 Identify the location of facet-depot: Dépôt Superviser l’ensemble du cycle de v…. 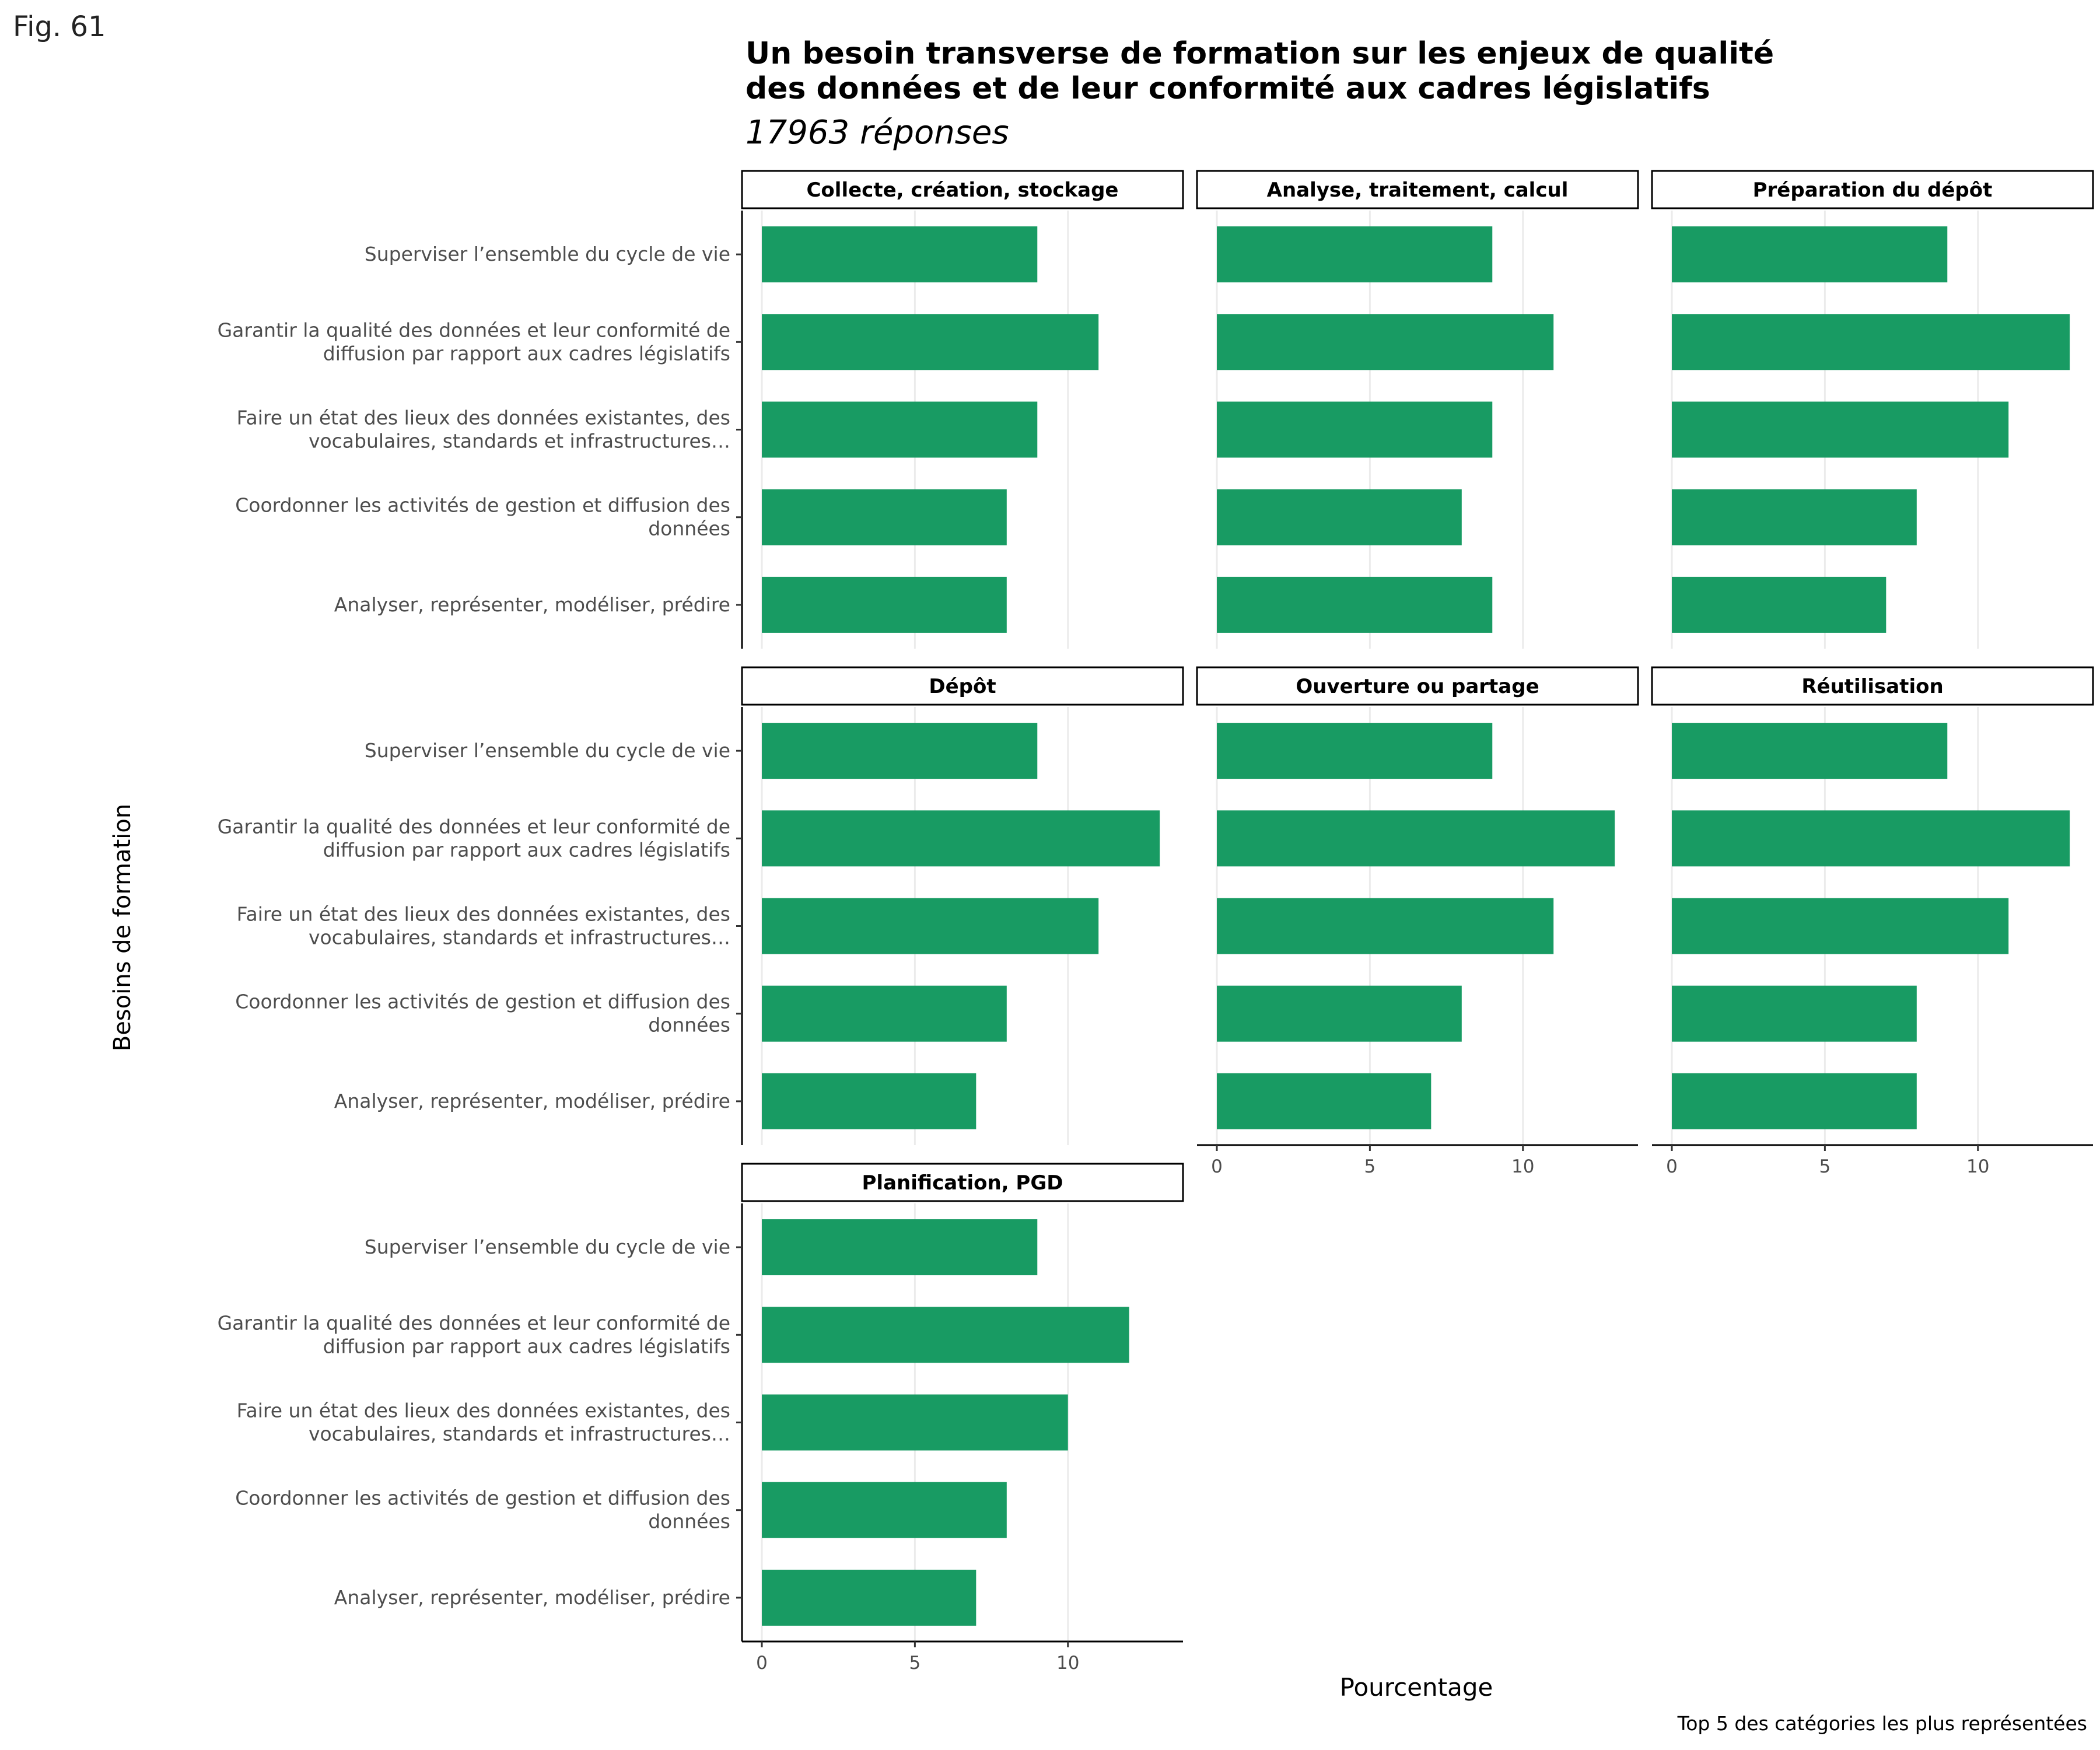
(701, 905).